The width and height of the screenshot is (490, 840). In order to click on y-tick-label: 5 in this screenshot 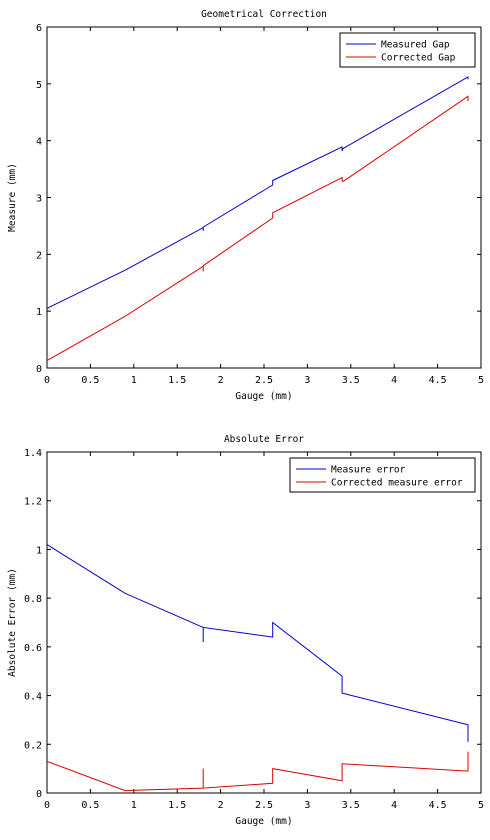, I will do `click(39, 85)`.